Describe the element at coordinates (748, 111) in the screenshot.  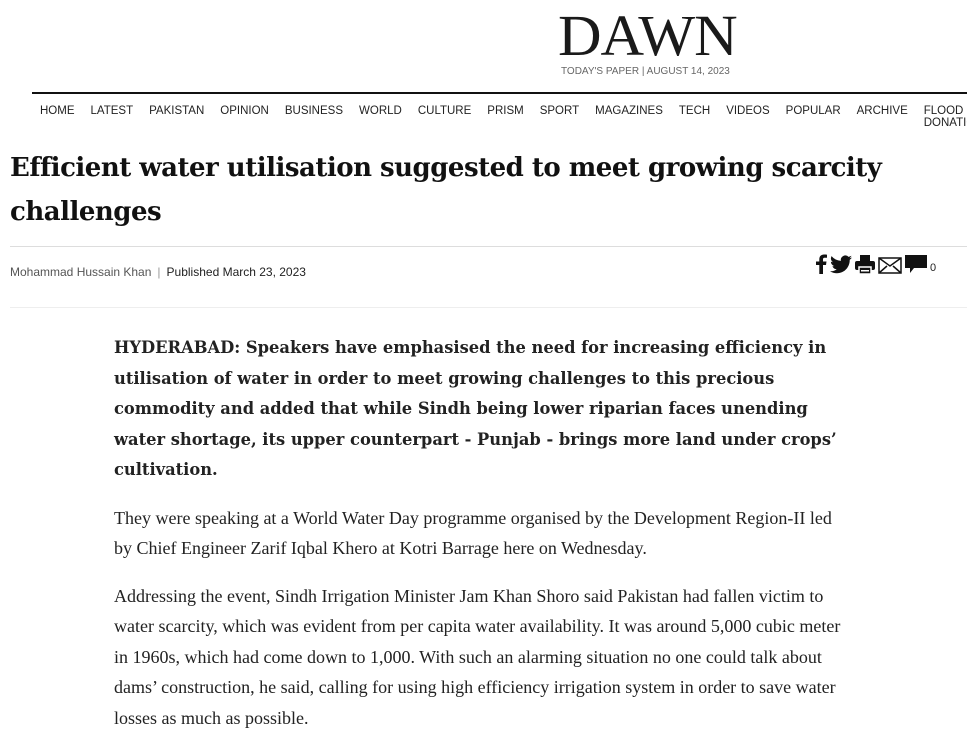
I see `nav-videos: VIDEOS` at that location.